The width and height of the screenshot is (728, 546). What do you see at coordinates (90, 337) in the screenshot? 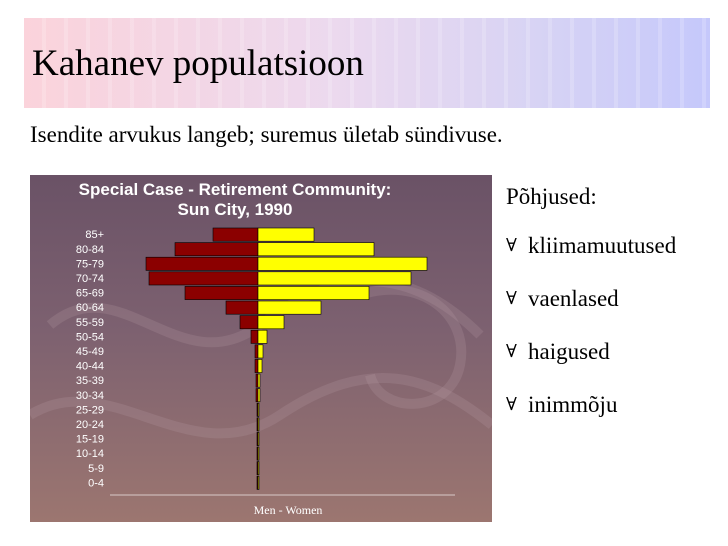
I see `tick-label-50-54: 50-54` at bounding box center [90, 337].